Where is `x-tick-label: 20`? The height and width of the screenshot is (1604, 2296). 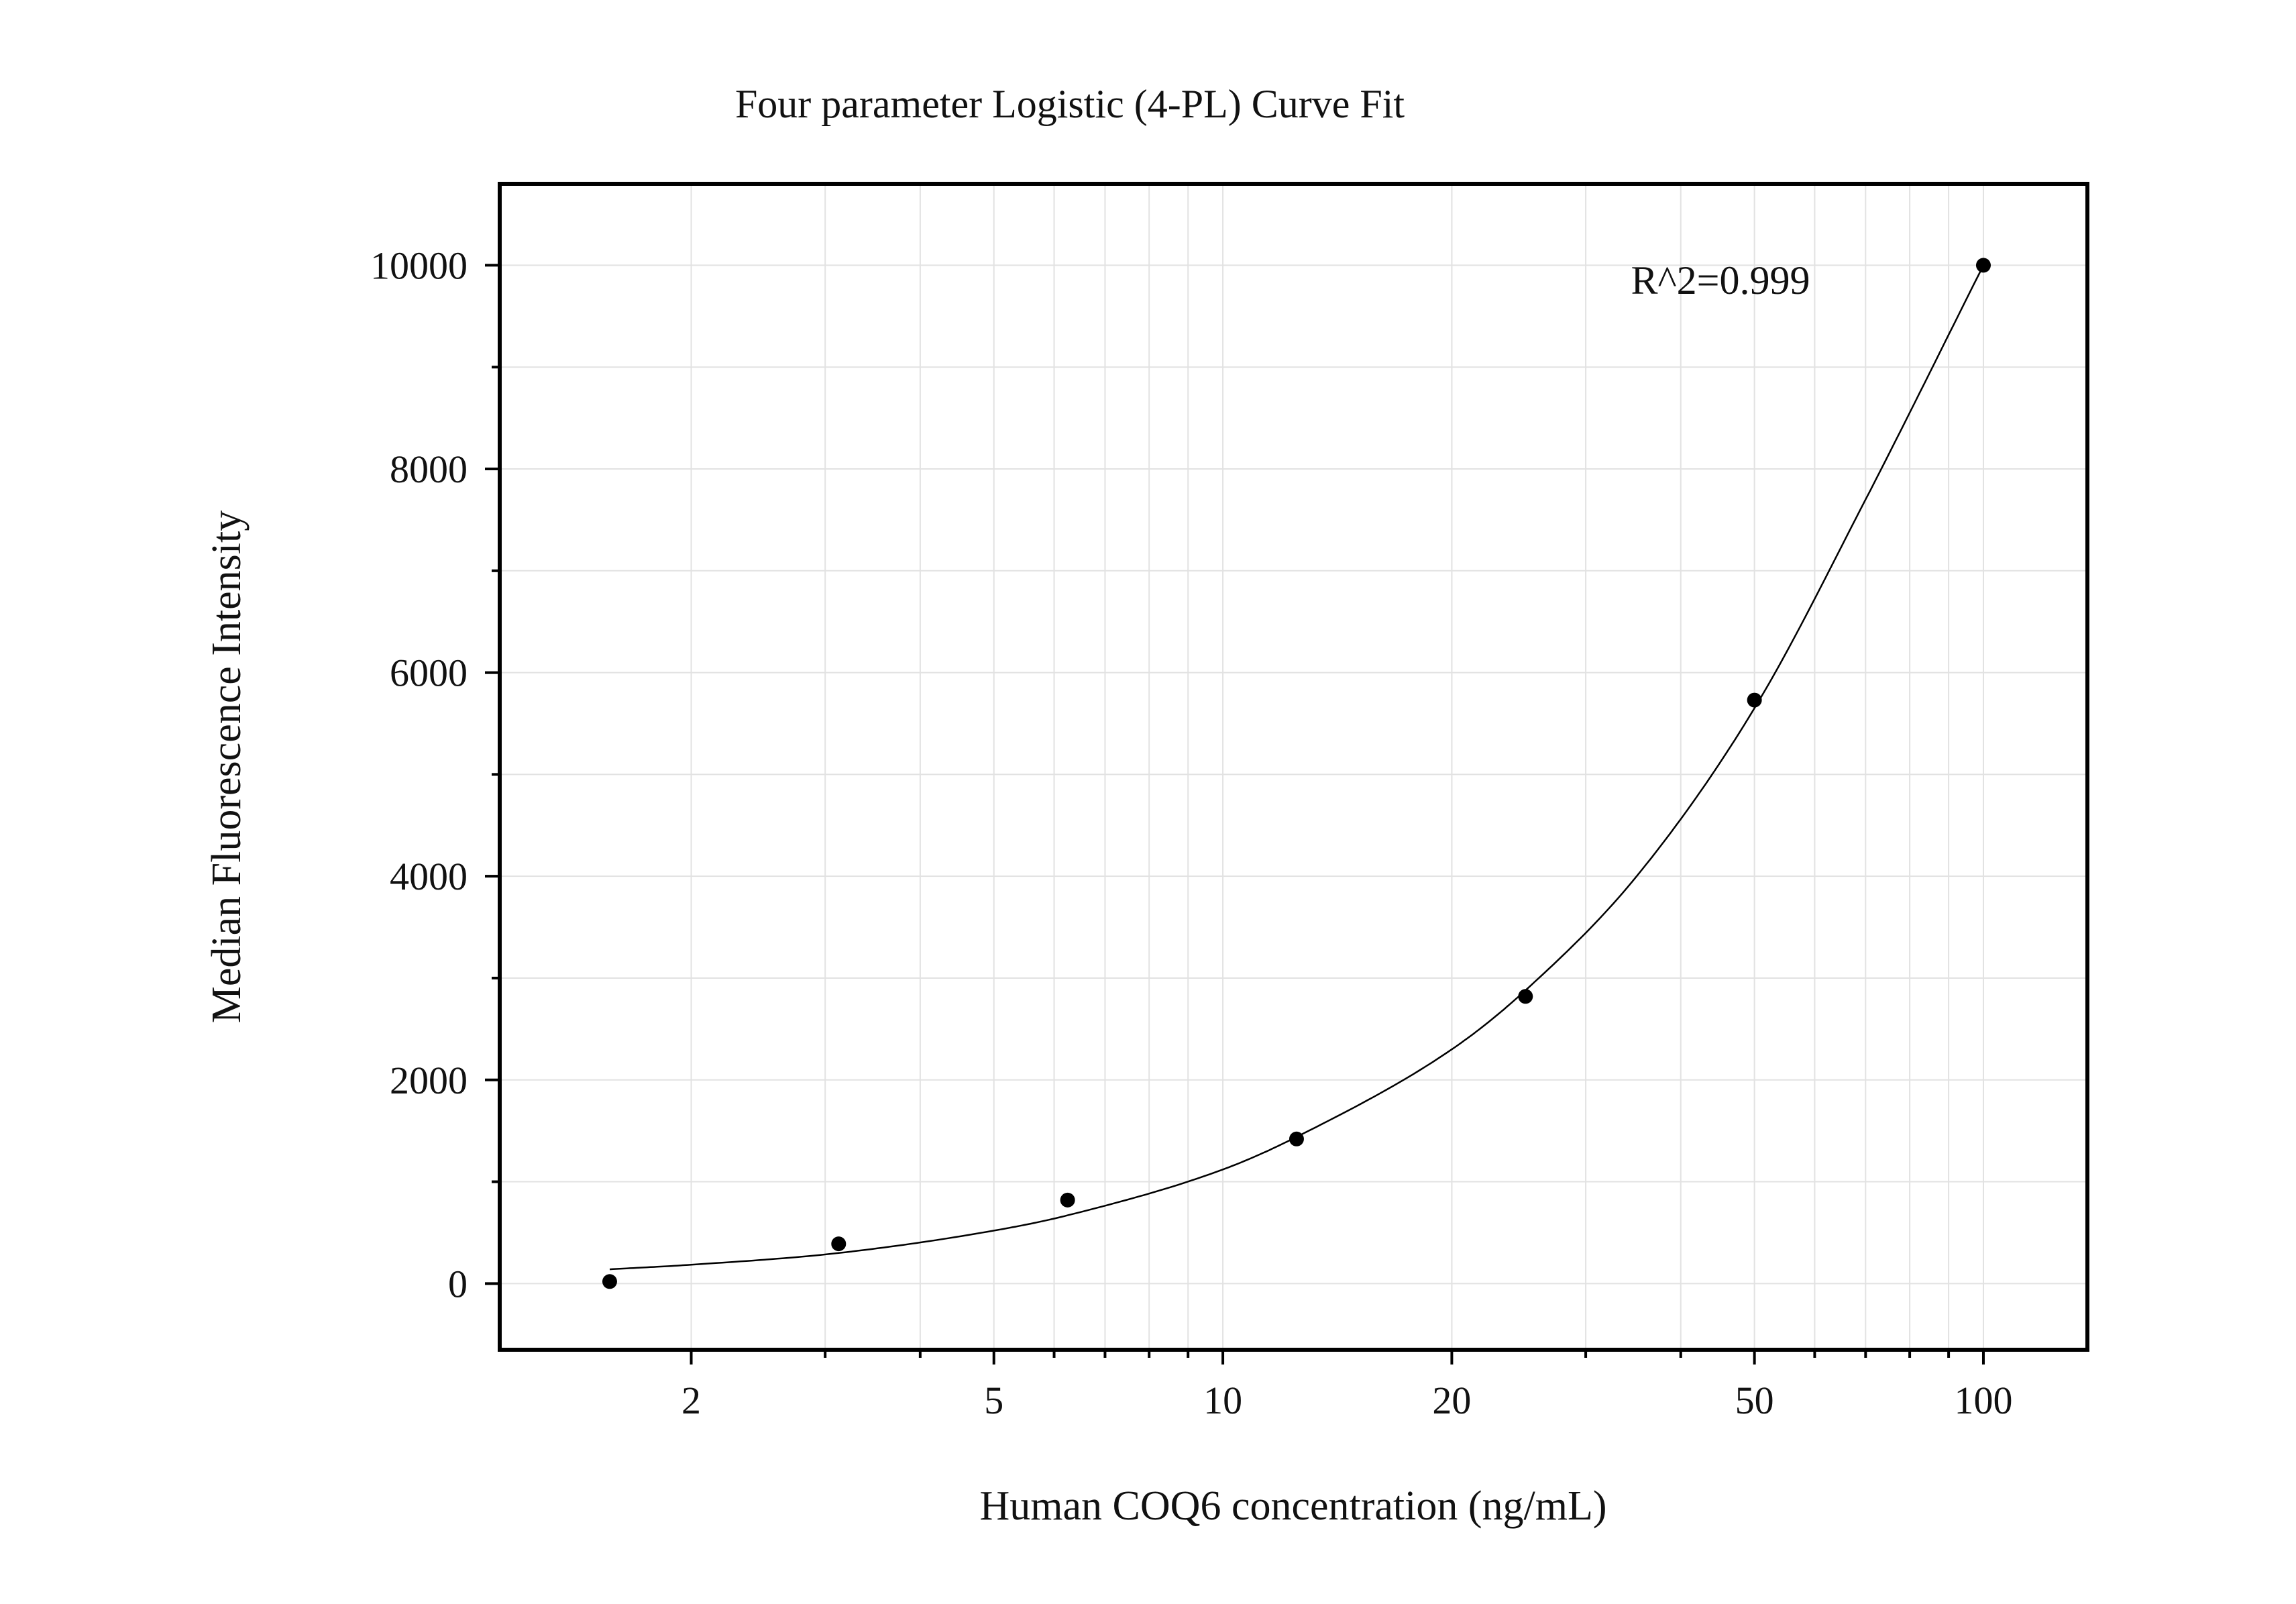
x-tick-label: 20 is located at coordinates (1451, 1401).